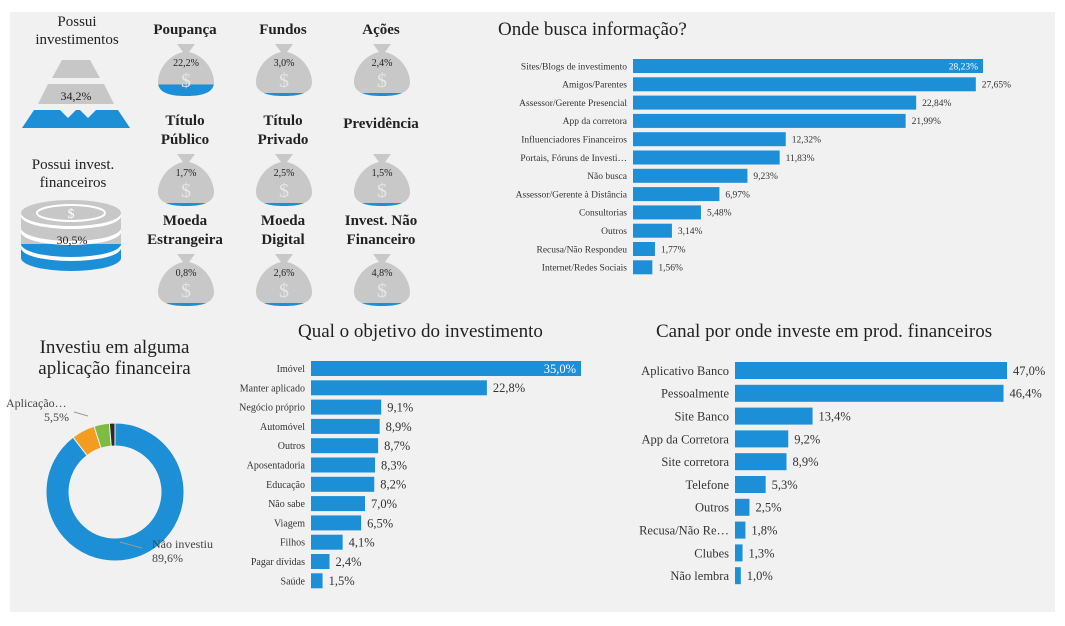 The width and height of the screenshot is (1065, 626). I want to click on data-label: 28,23%, so click(963, 67).